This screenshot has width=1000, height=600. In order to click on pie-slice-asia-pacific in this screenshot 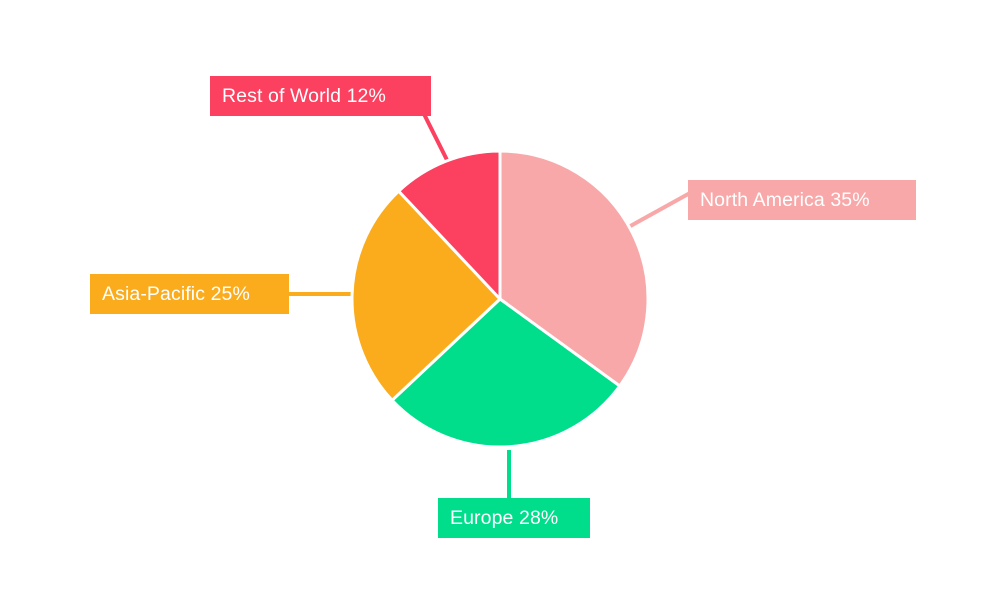, I will do `click(426, 295)`.